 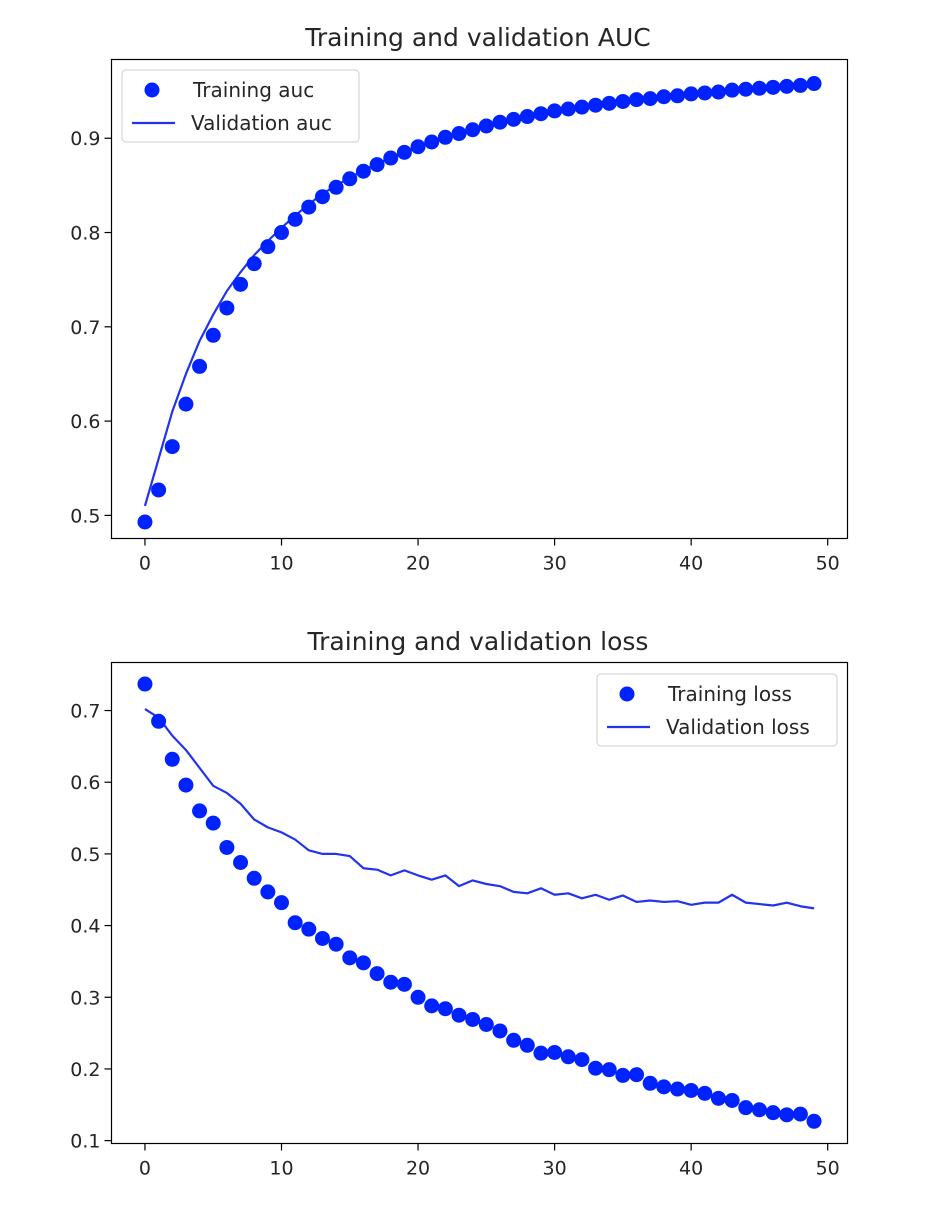 What do you see at coordinates (729, 694) in the screenshot?
I see `loss-legend-label-training: Training loss` at bounding box center [729, 694].